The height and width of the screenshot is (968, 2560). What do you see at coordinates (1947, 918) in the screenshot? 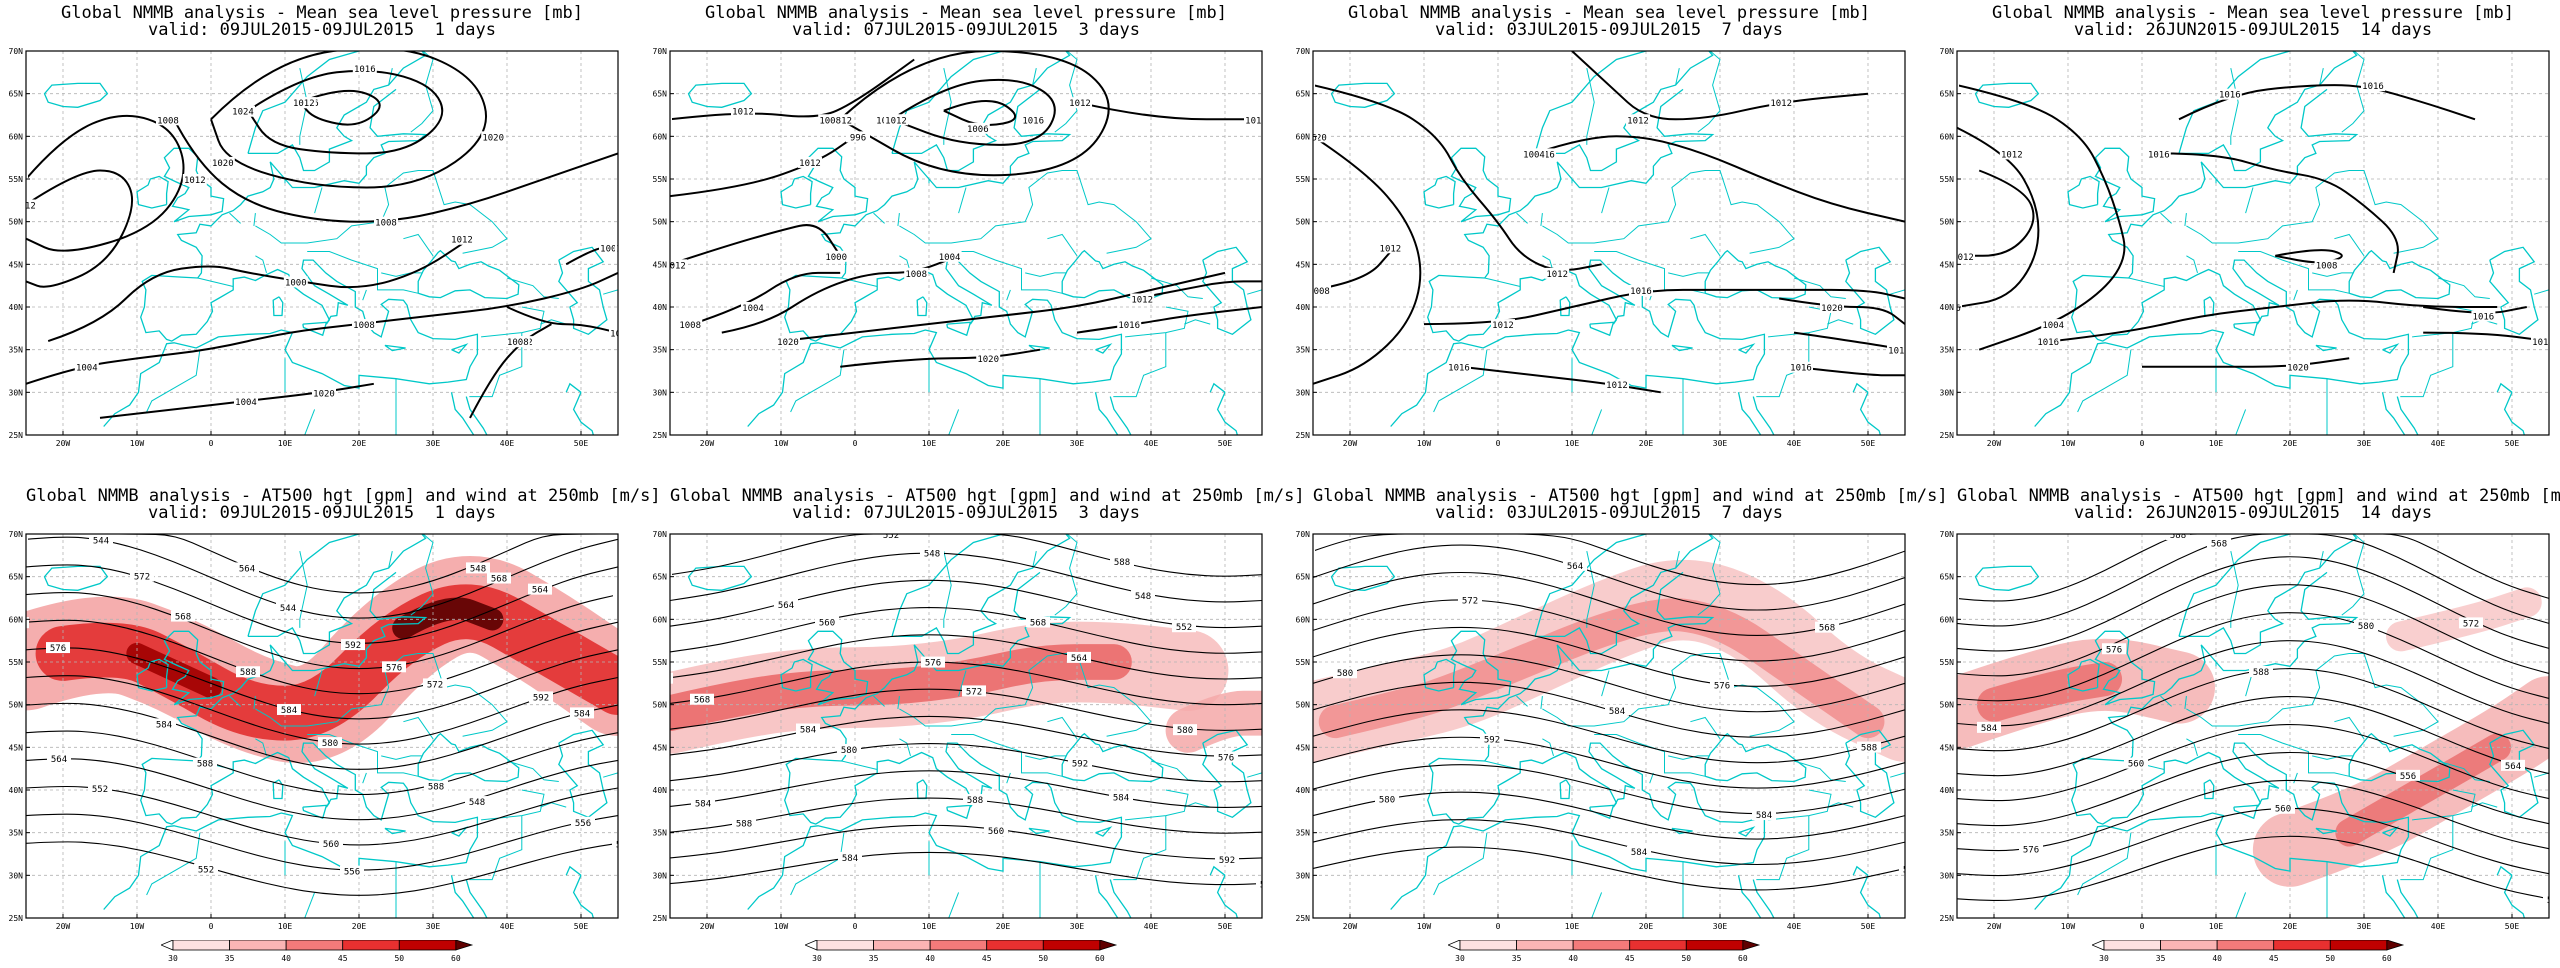
I see `latitude-label: 25N` at bounding box center [1947, 918].